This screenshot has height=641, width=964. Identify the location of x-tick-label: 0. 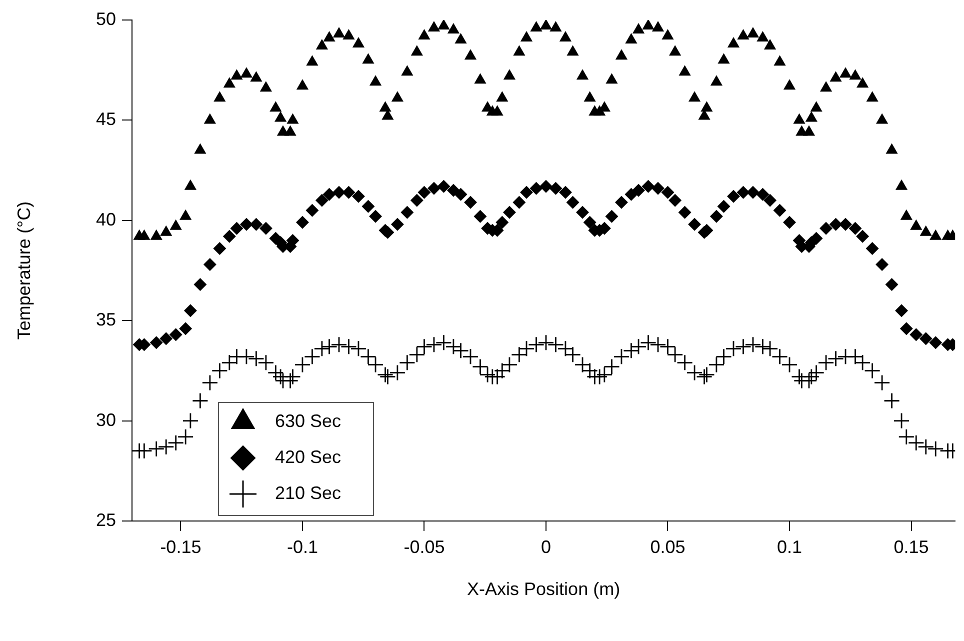
(545, 546).